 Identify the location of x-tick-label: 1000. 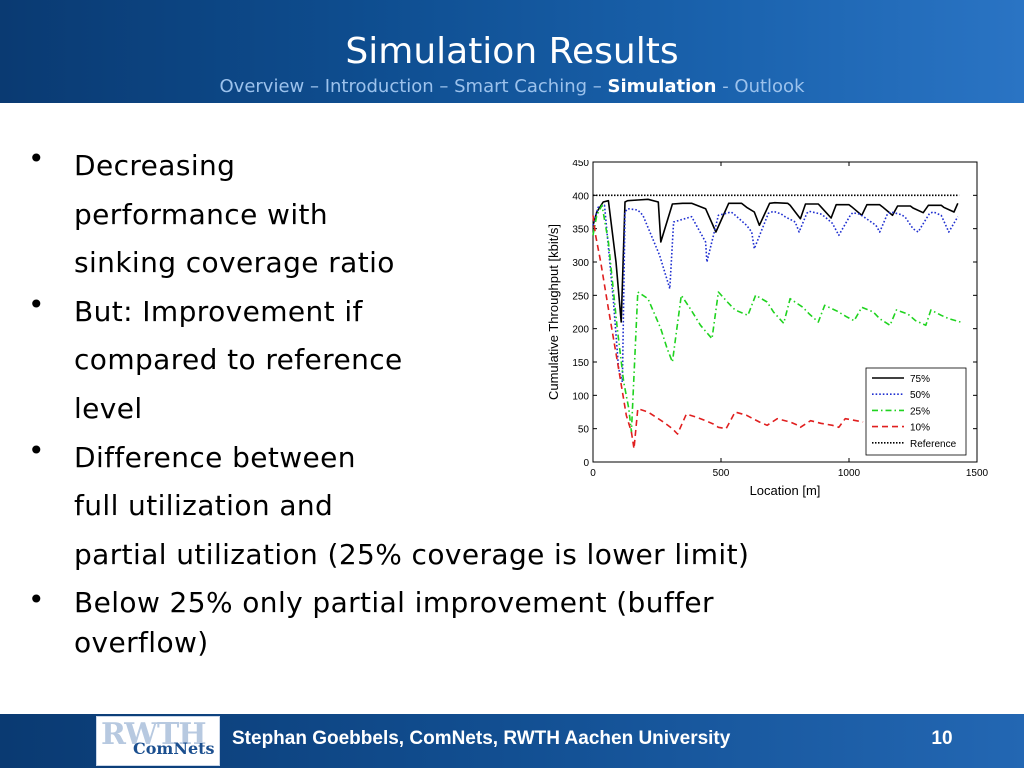
(849, 473).